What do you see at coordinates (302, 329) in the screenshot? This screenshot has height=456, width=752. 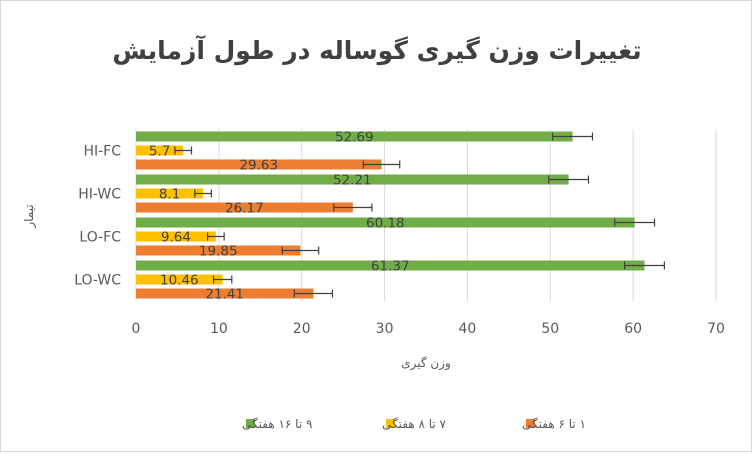 I see `x-tick-label: 20` at bounding box center [302, 329].